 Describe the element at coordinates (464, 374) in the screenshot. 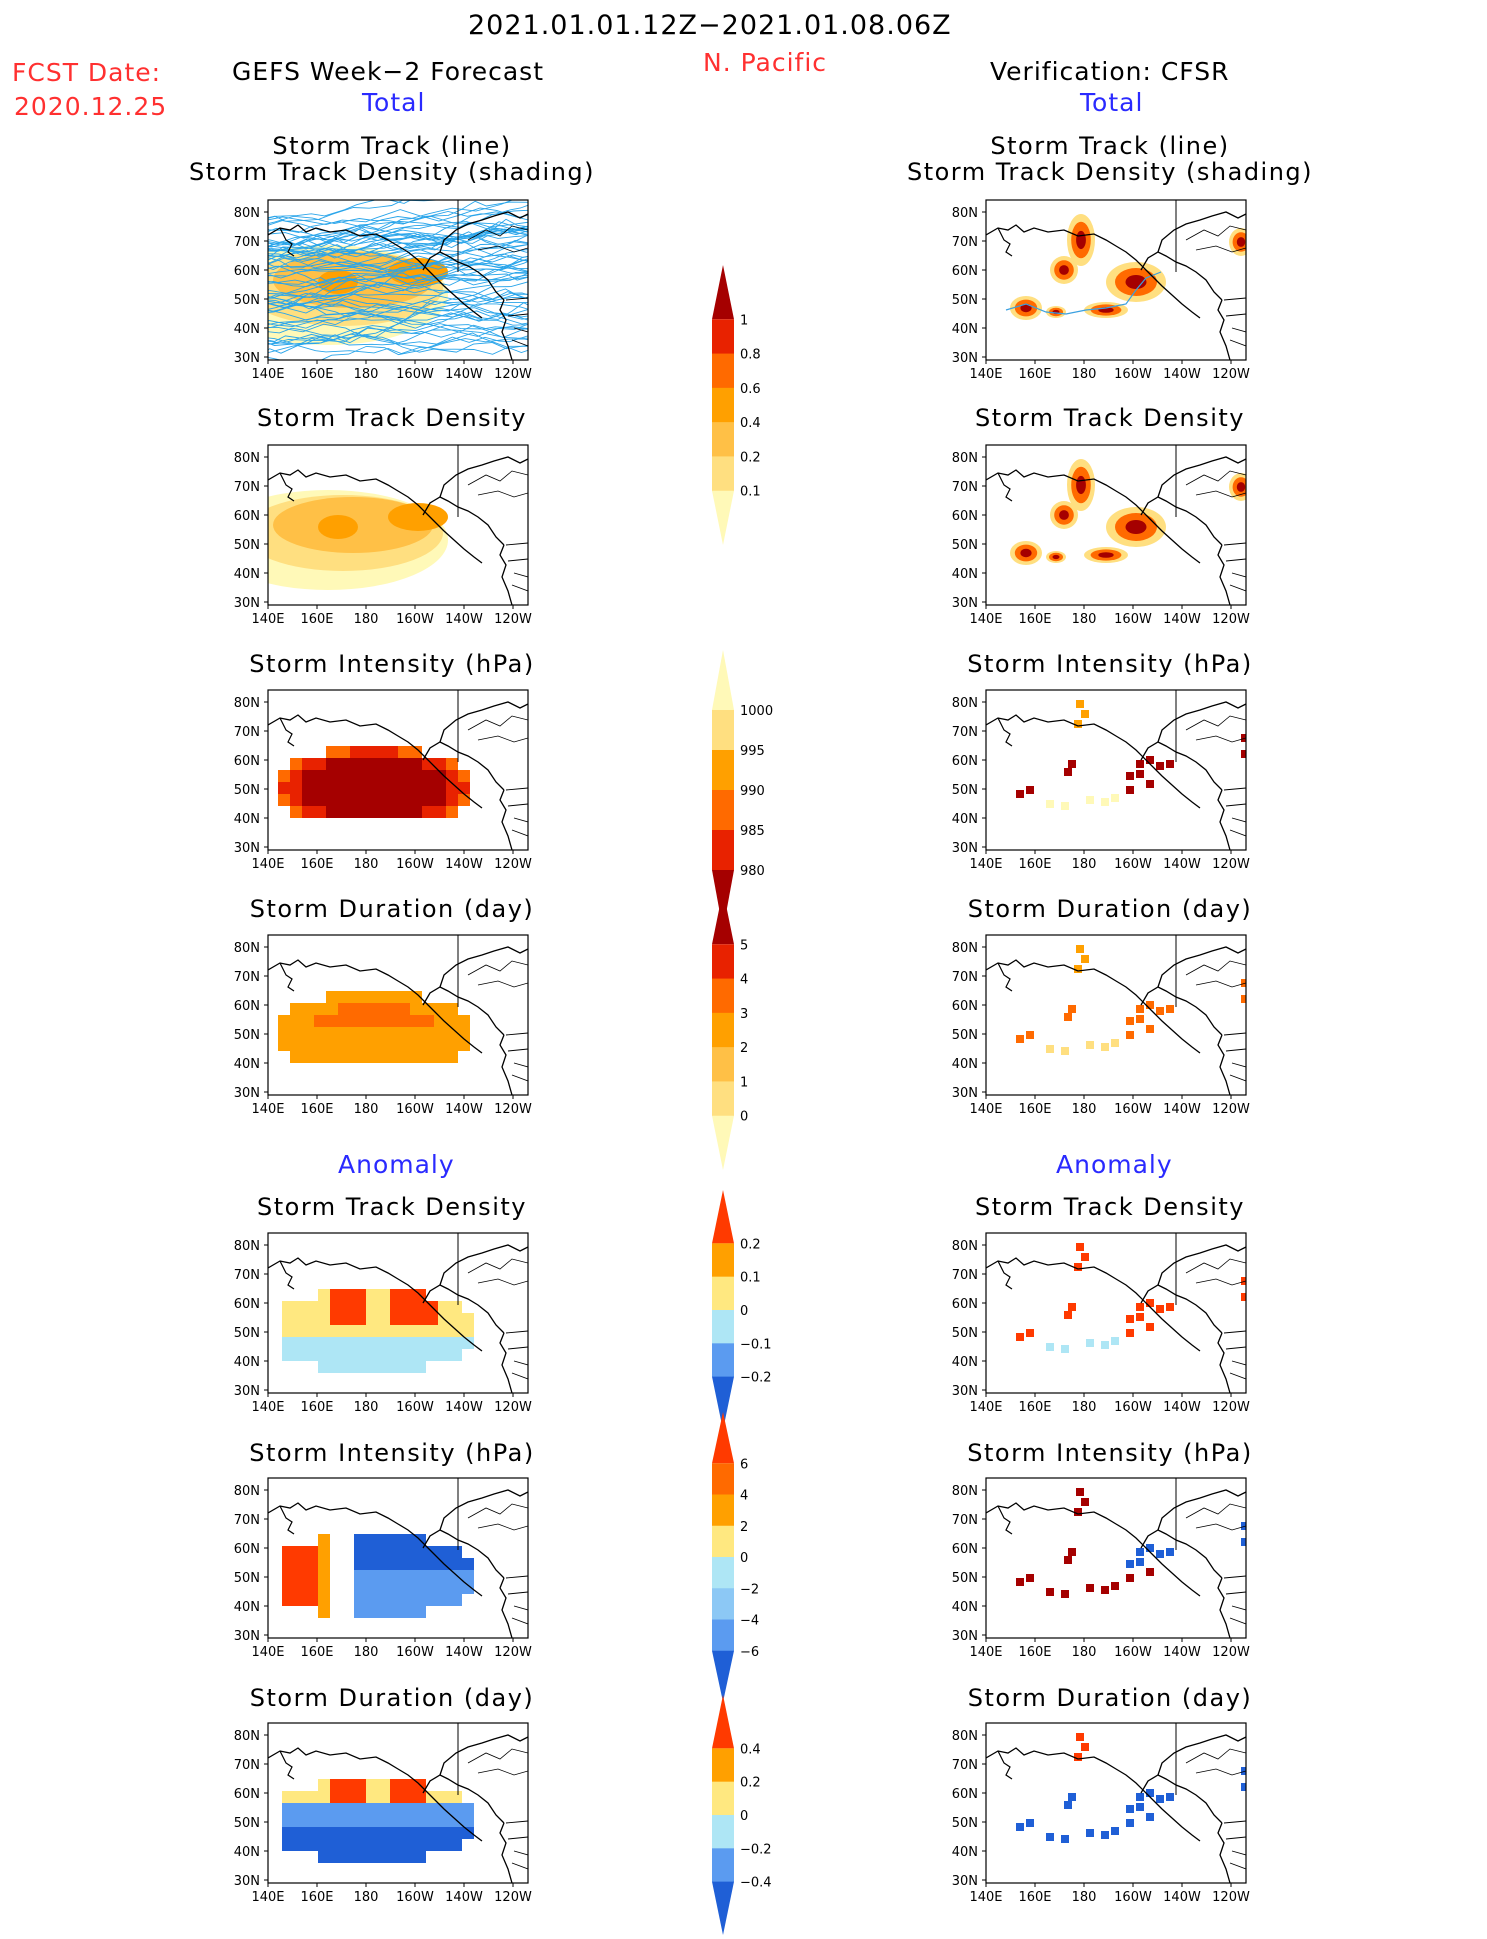

I see `lon-label: 140W` at that location.